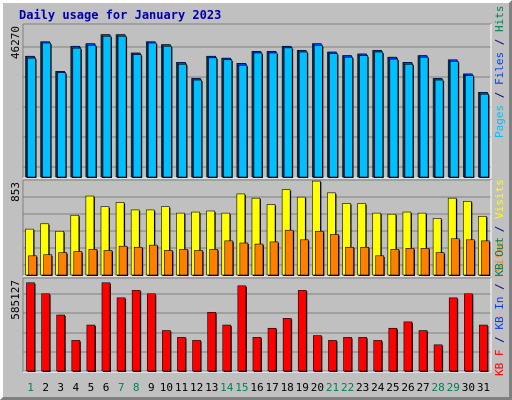 The width and height of the screenshot is (512, 400). What do you see at coordinates (60, 387) in the screenshot?
I see `day-label: 3` at bounding box center [60, 387].